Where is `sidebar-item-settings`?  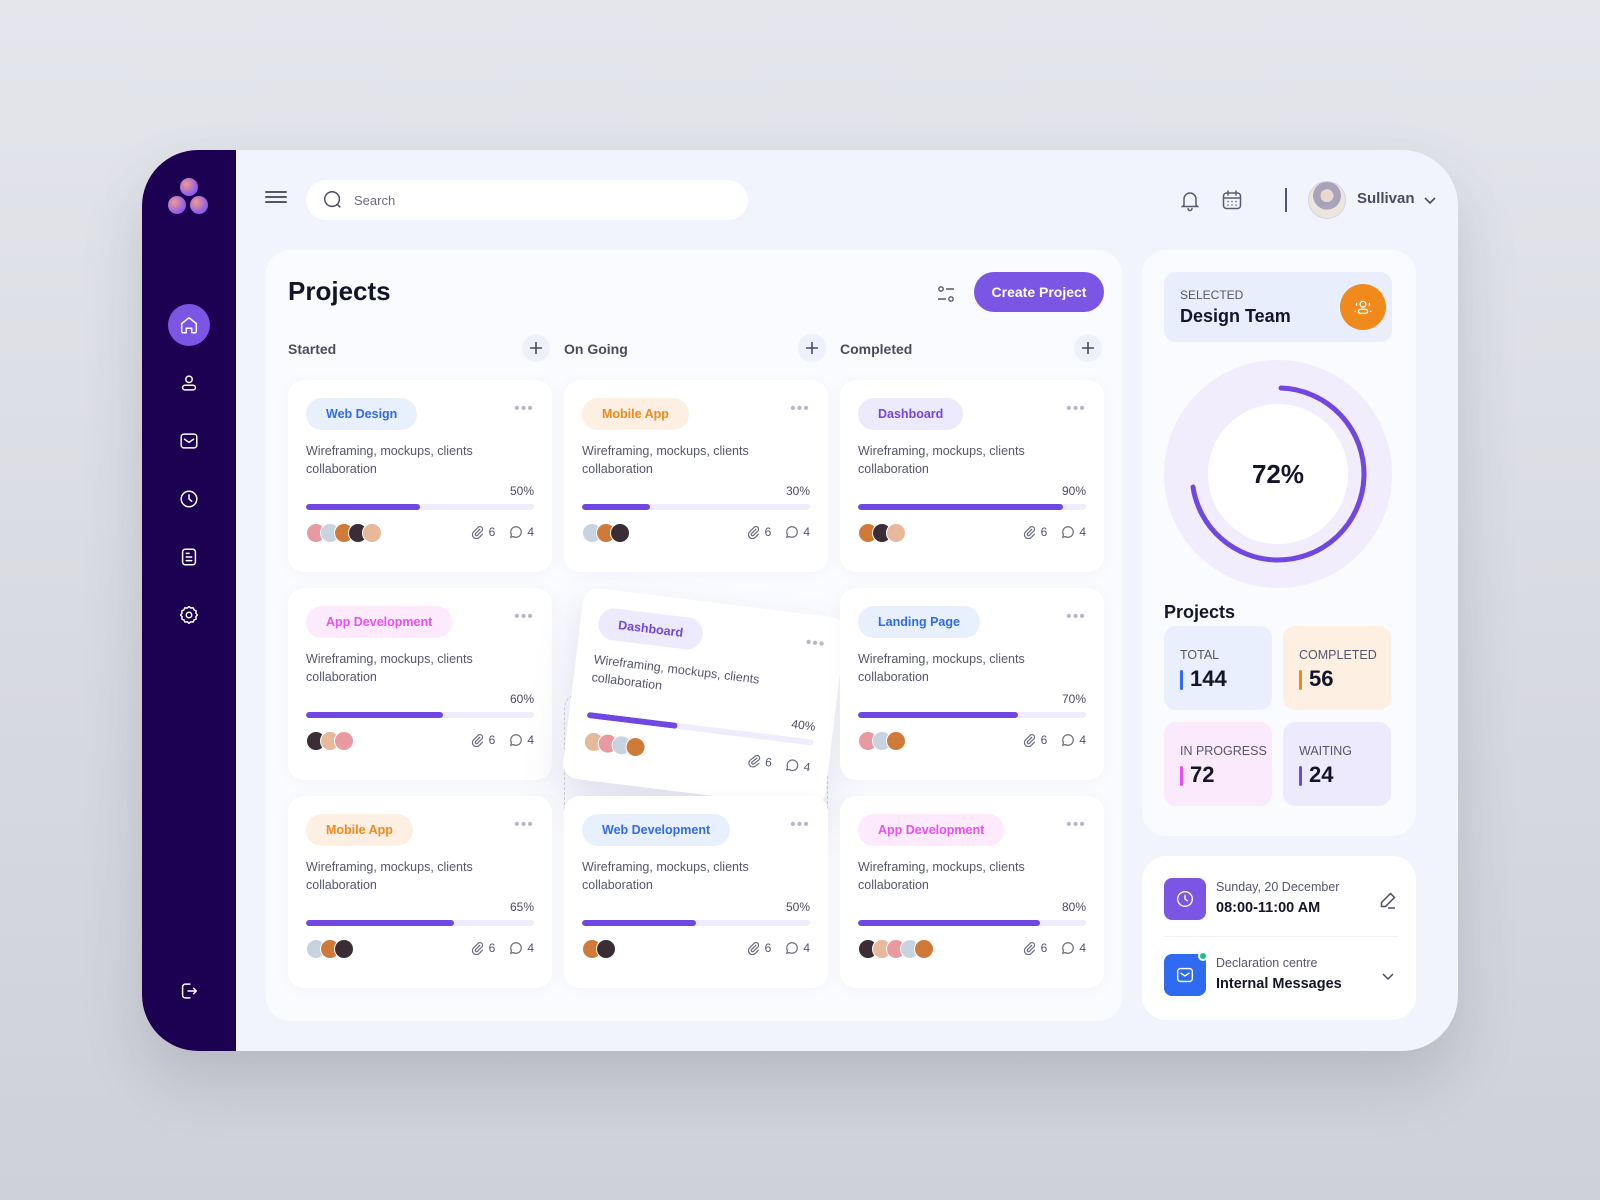
sidebar-item-settings is located at coordinates (189, 615).